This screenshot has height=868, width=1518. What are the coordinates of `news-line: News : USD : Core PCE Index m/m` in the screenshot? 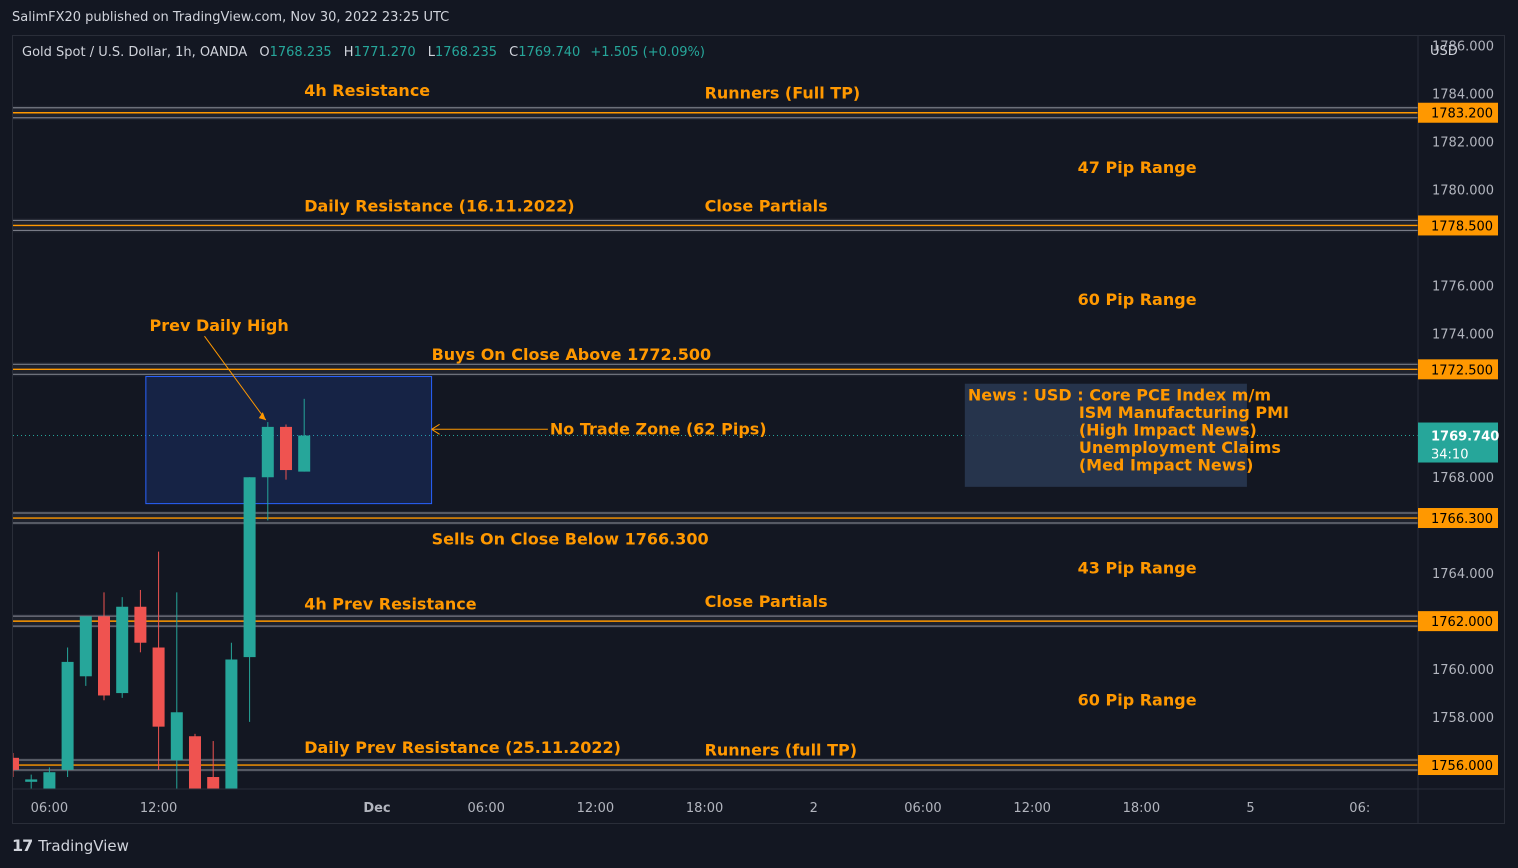 It's located at (1119, 395).